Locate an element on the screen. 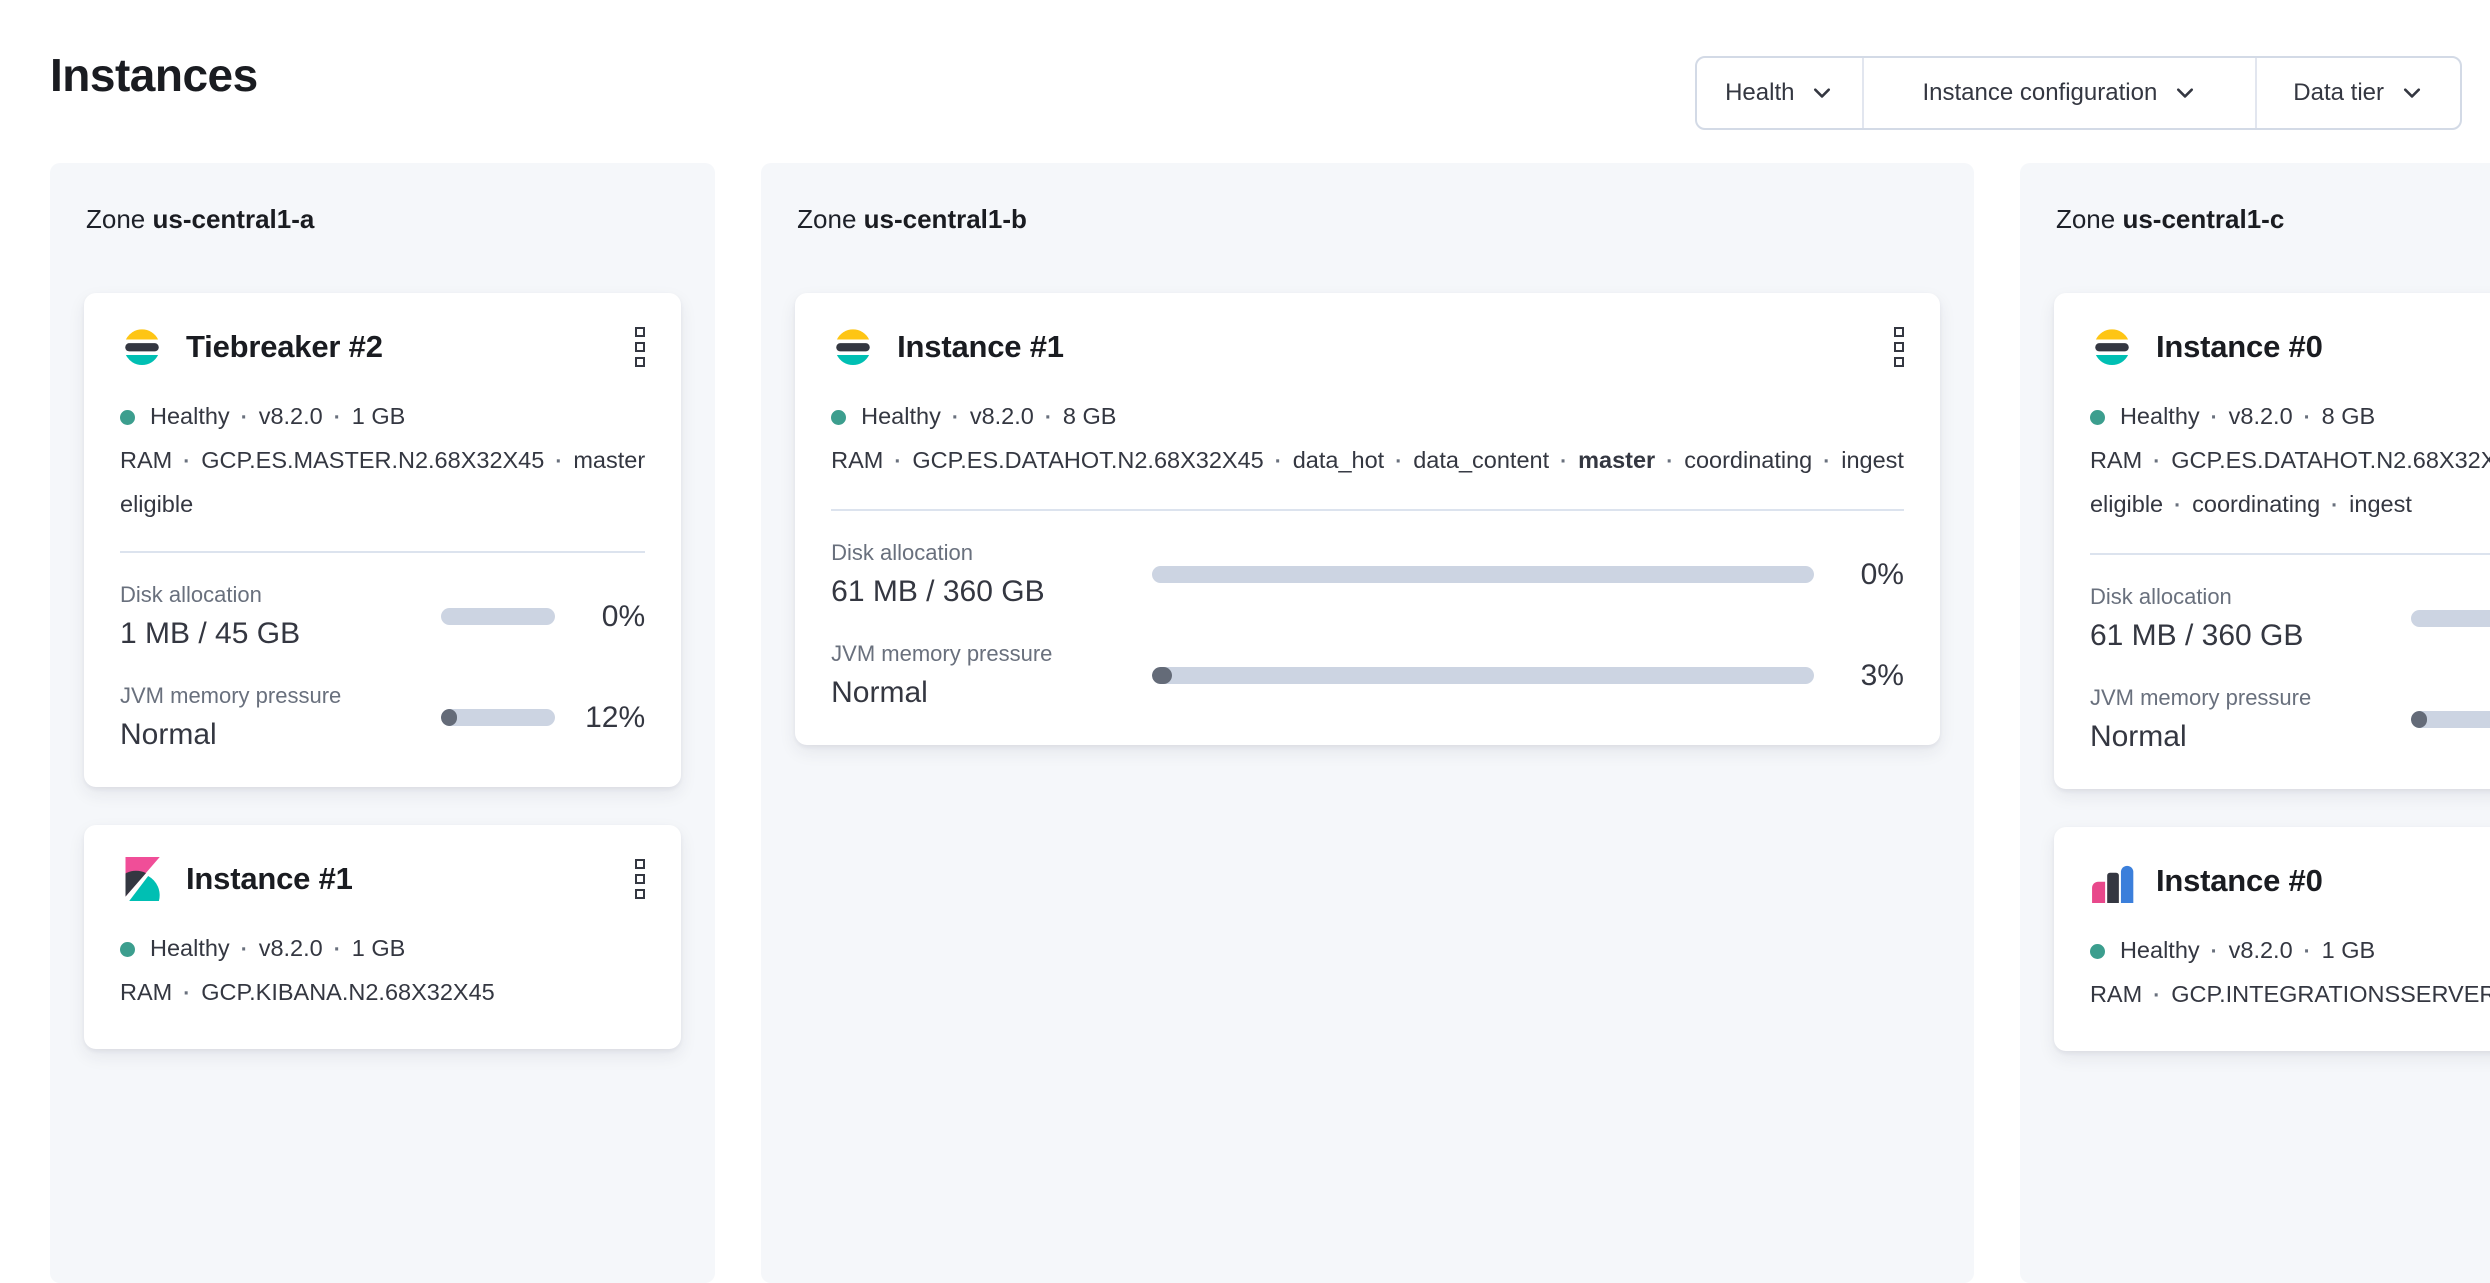  zone-name: us-central1-a is located at coordinates (233, 219).